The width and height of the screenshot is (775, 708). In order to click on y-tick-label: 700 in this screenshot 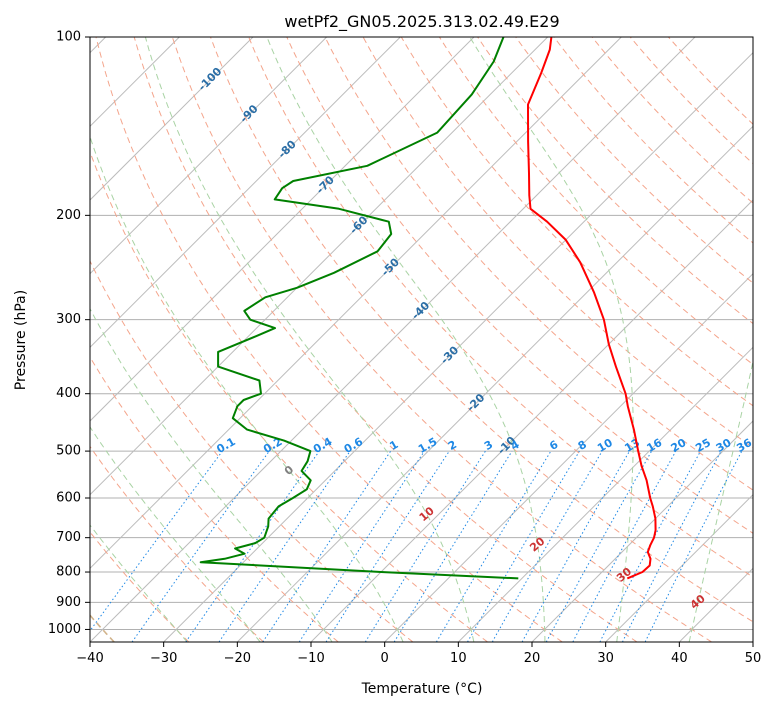, I will do `click(68, 537)`.